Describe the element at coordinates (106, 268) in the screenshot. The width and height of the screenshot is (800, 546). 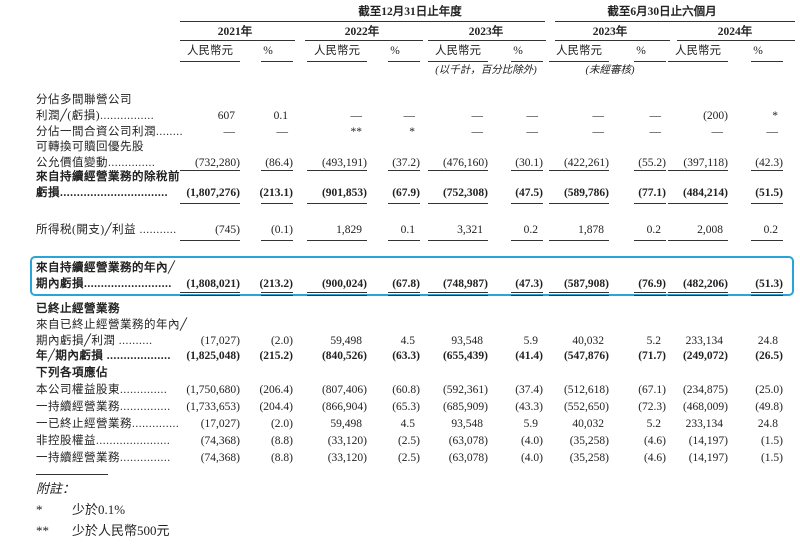
I see `row-label: 來自持續經營業務的年內╱` at that location.